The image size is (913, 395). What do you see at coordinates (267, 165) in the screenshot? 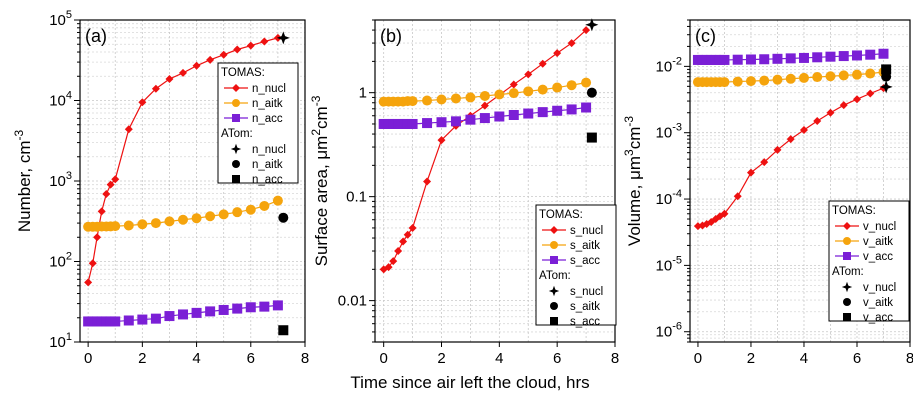
I see `legend-entry-label: n_aitk` at bounding box center [267, 165].